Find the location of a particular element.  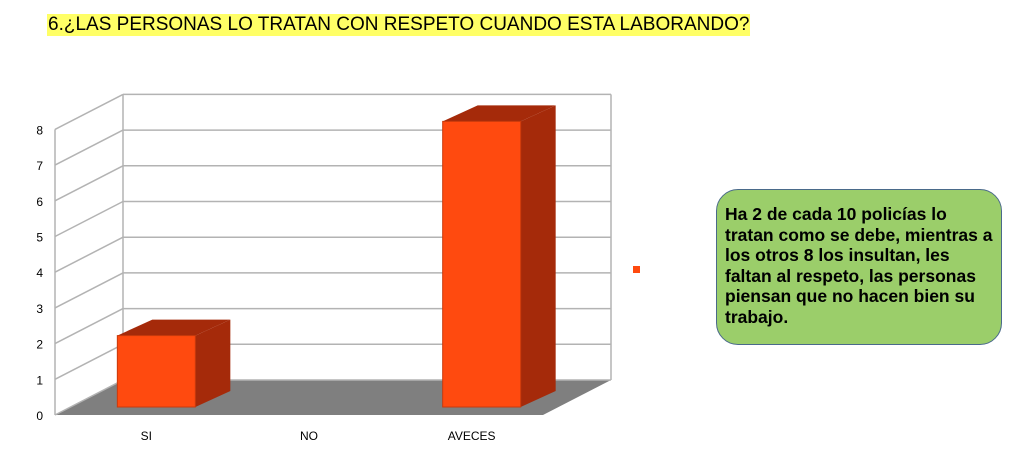

svg-text: 0 is located at coordinates (39, 416).